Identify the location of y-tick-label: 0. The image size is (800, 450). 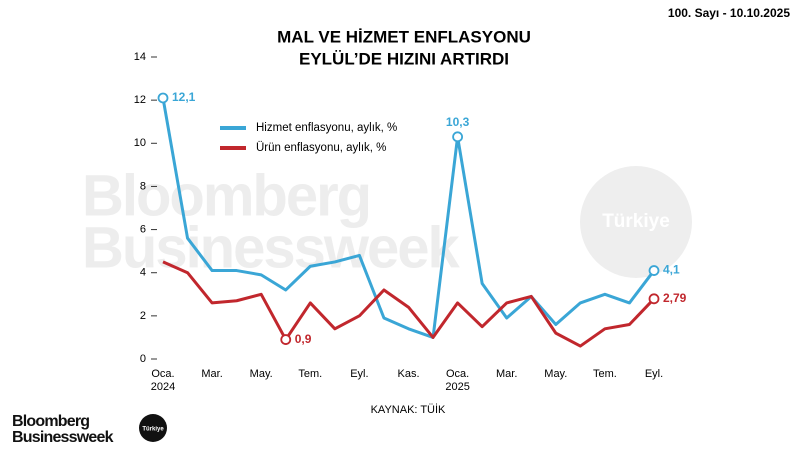
(143, 359).